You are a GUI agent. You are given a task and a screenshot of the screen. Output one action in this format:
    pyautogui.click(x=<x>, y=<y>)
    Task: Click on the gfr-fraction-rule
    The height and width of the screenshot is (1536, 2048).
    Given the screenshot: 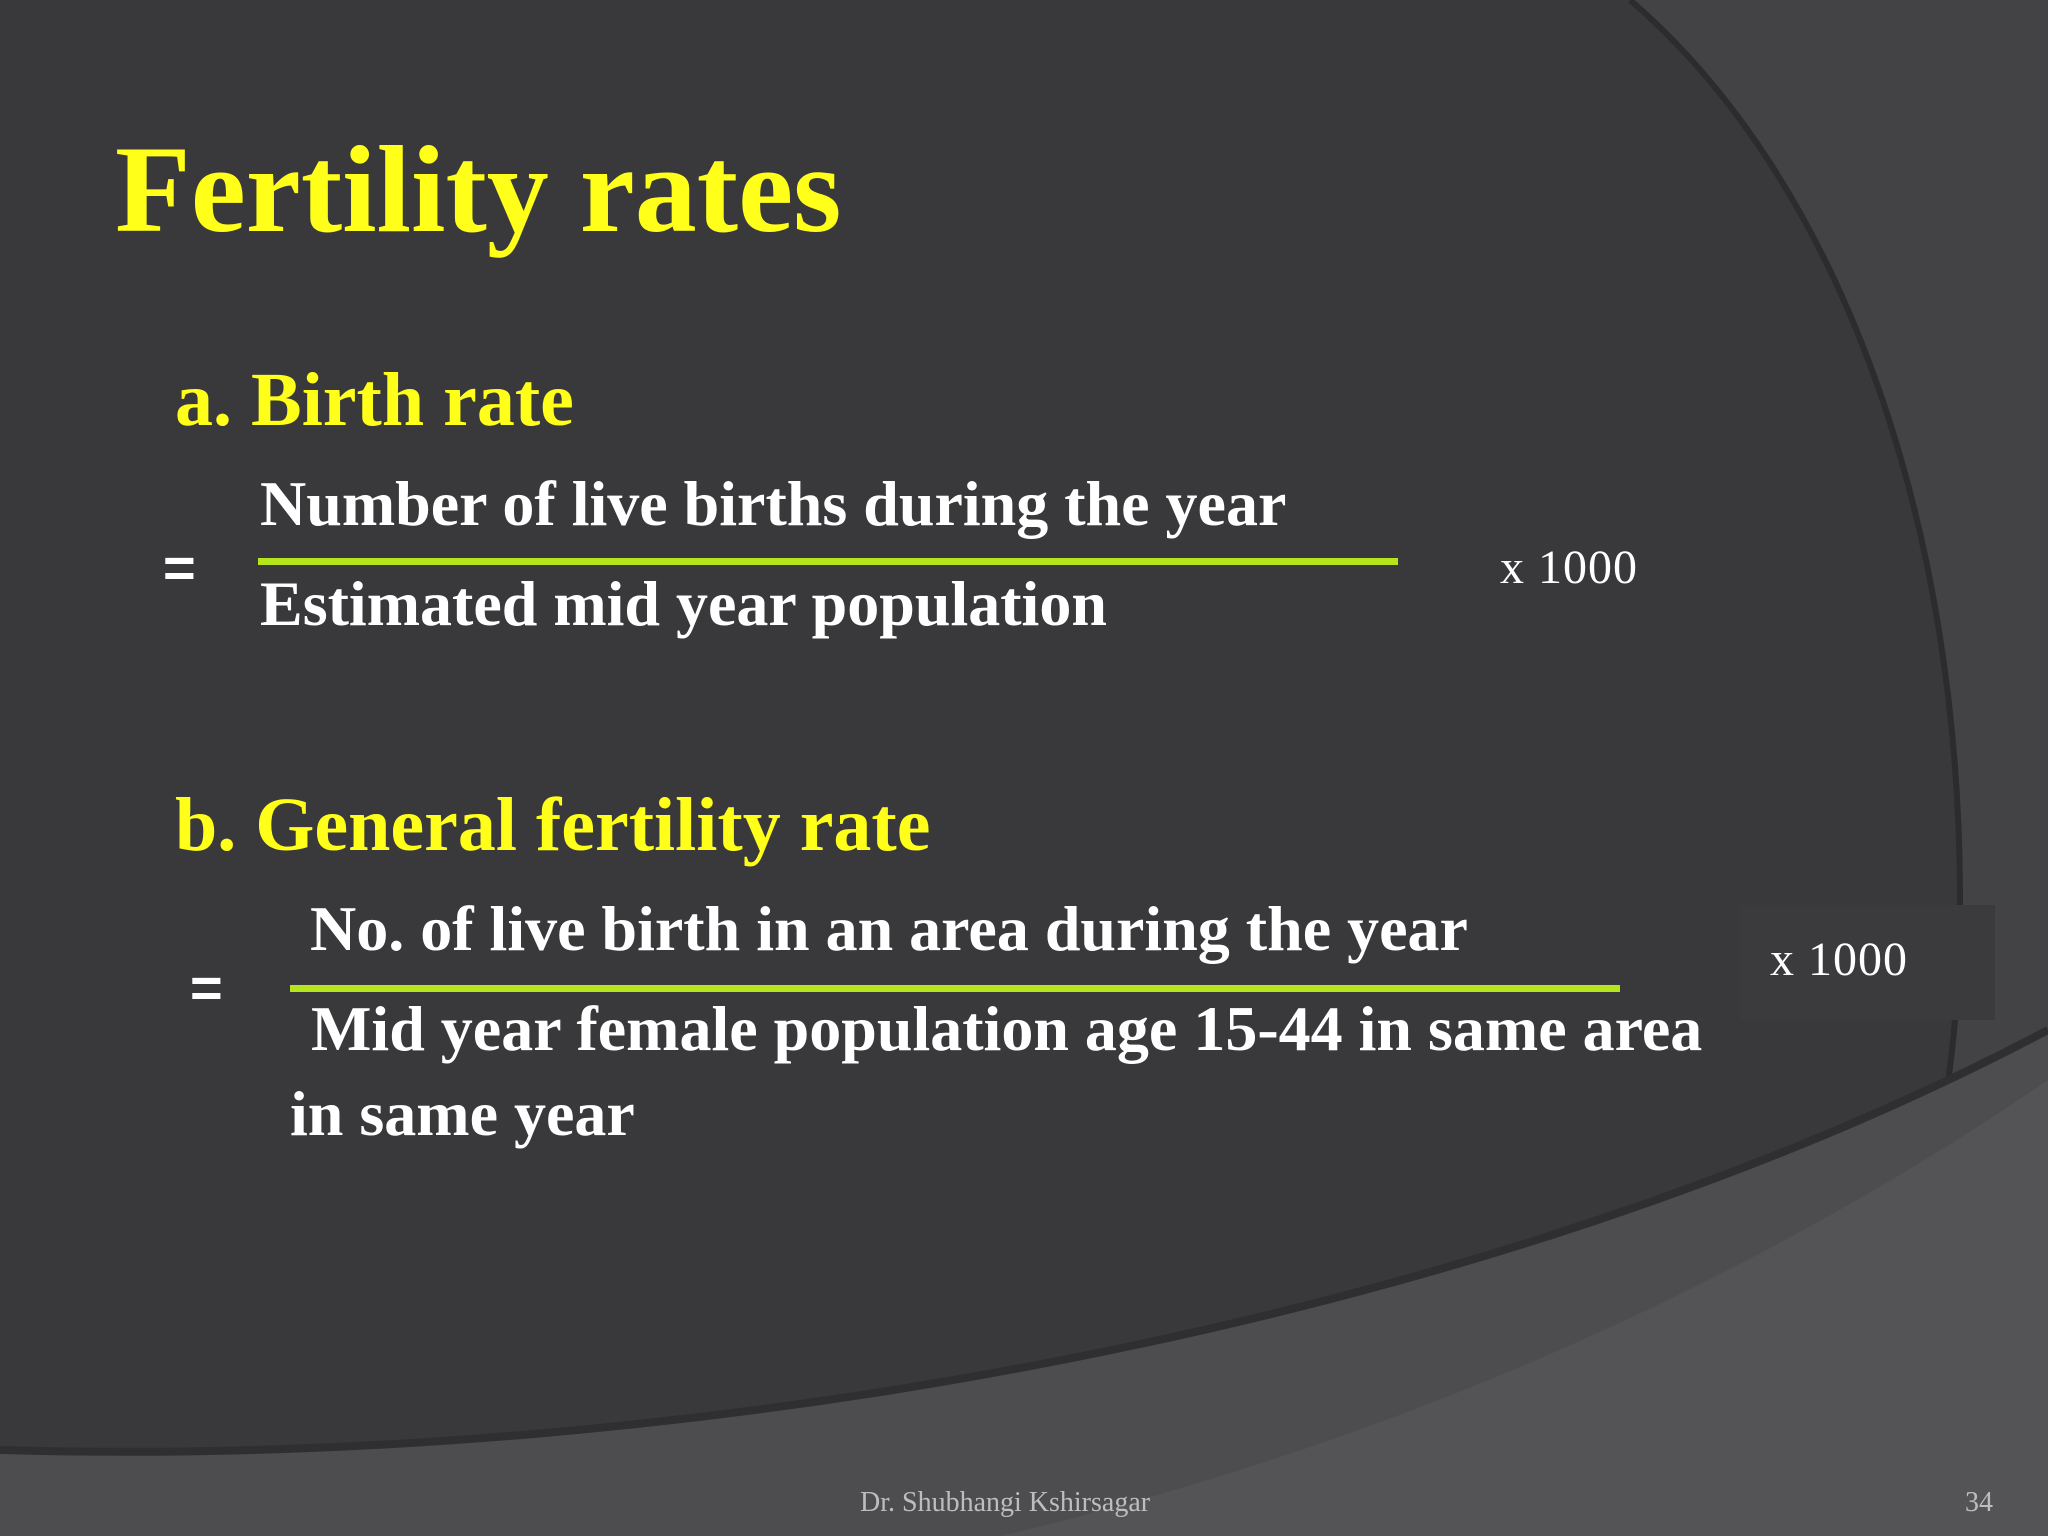 What is the action you would take?
    pyautogui.click(x=955, y=988)
    